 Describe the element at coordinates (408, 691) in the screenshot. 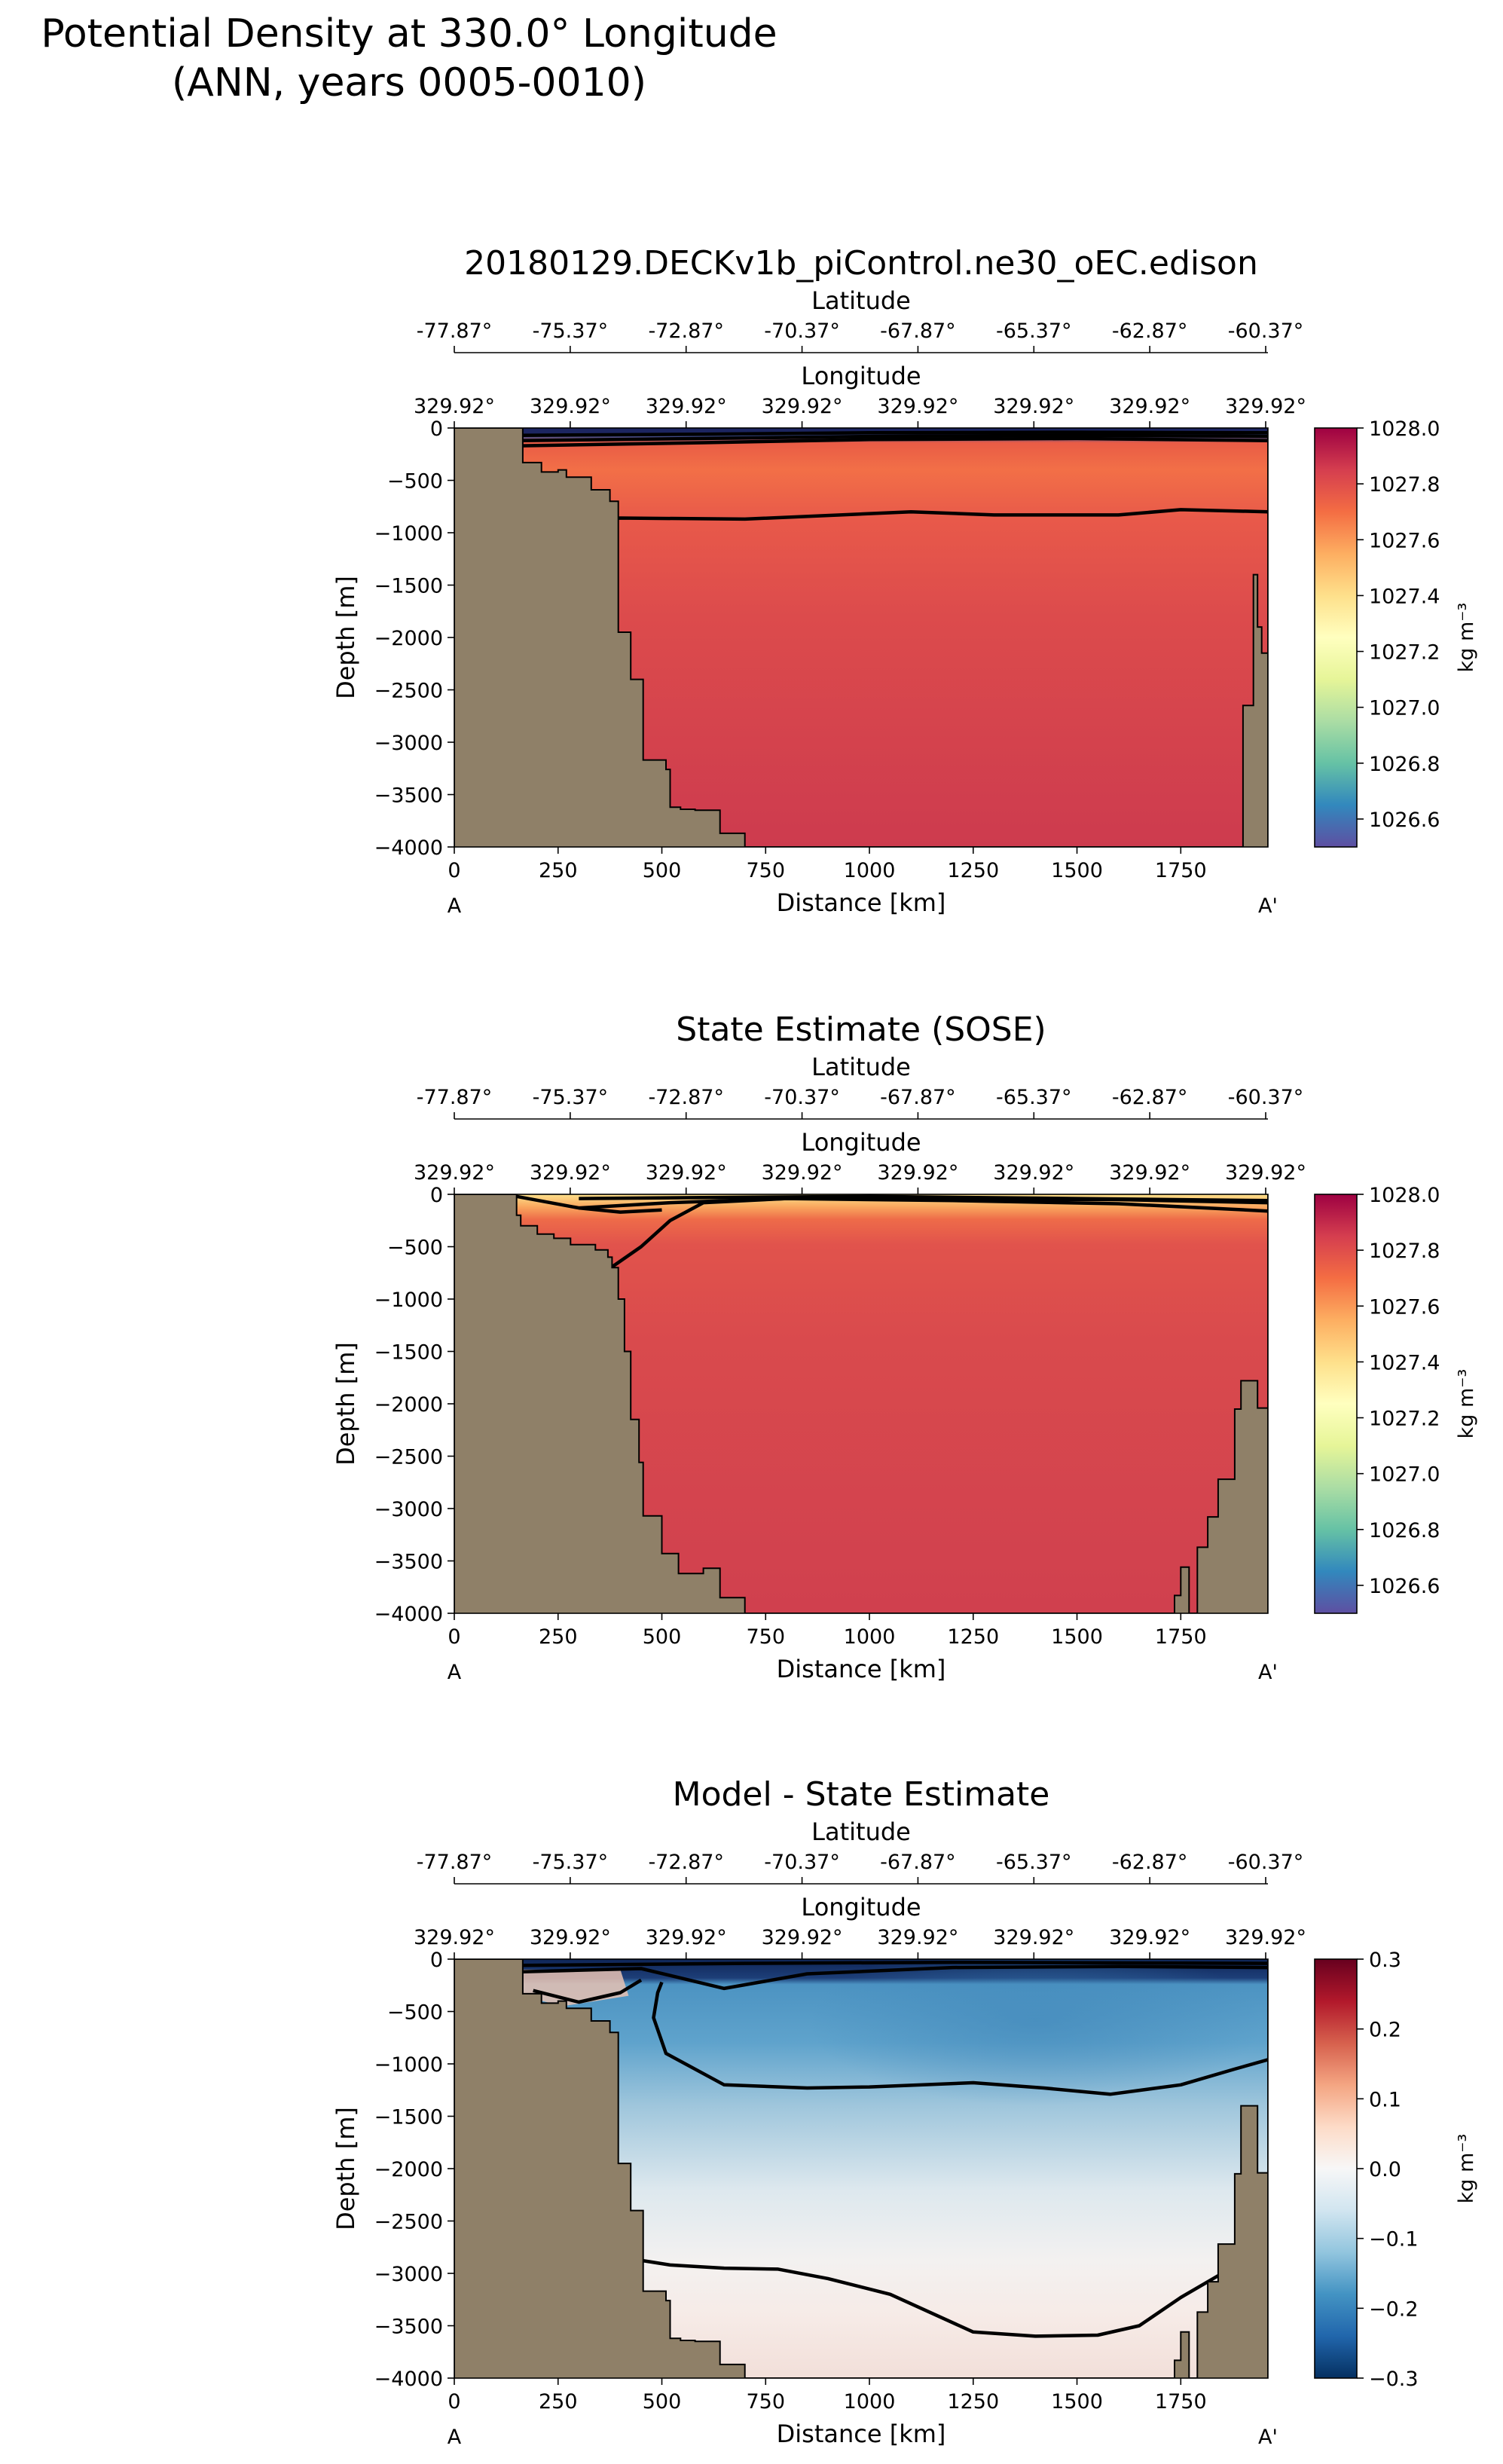

I see `y-tick-label: −2500` at that location.